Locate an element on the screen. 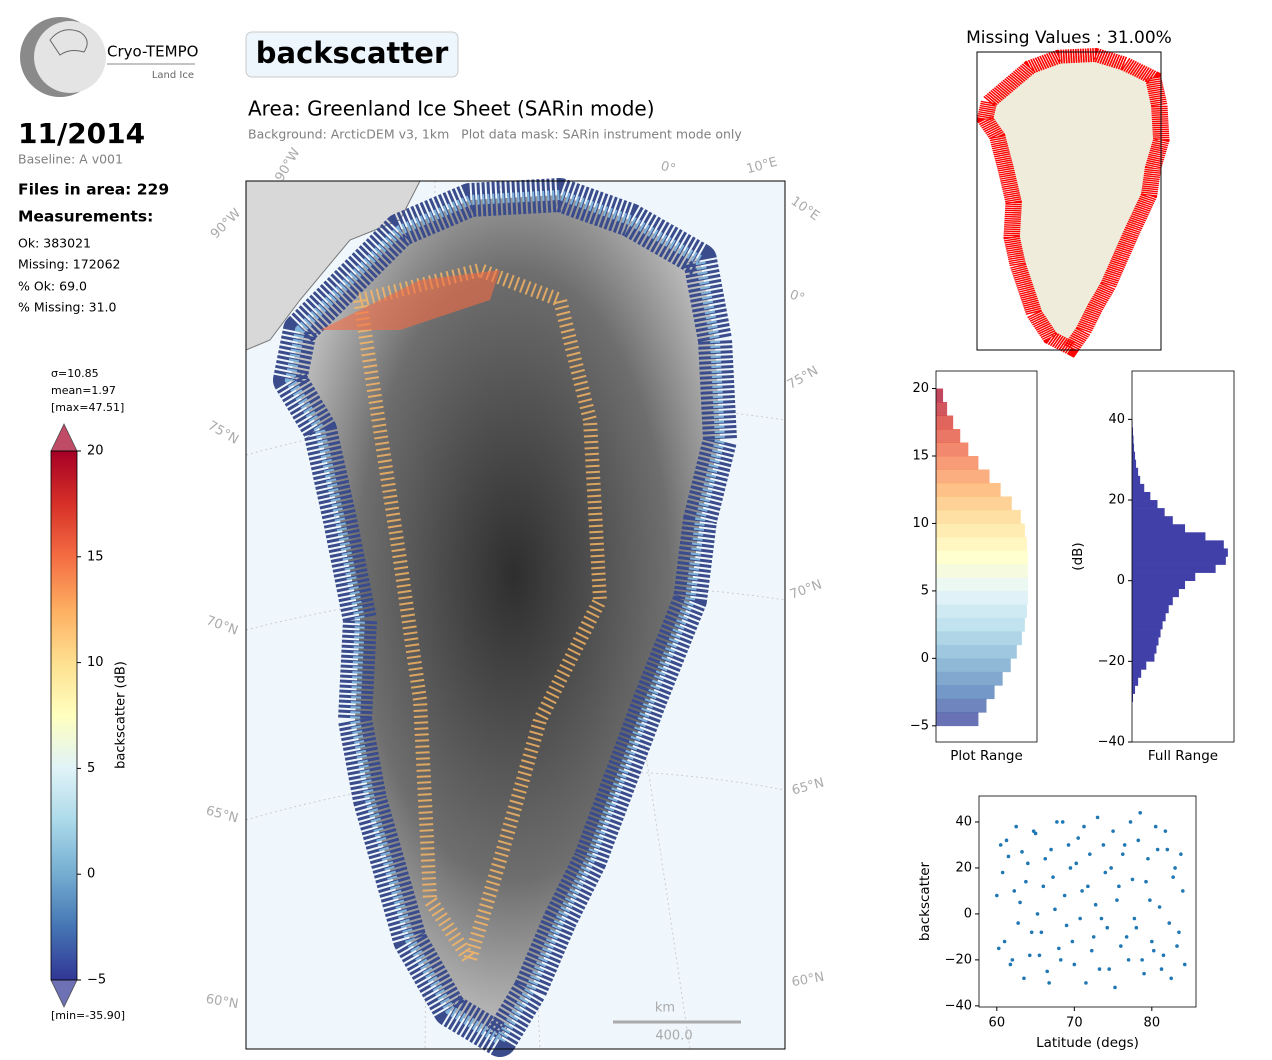  x-axis-label: Latitude (degs) is located at coordinates (1087, 1043).